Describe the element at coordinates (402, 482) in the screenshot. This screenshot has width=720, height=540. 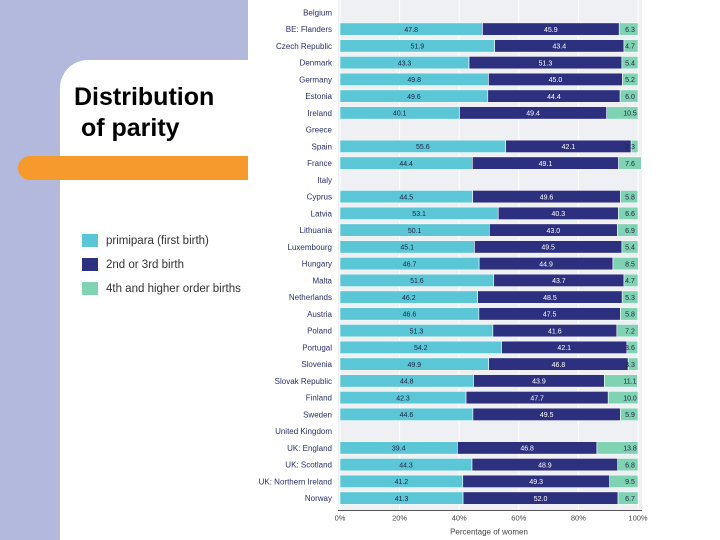
I see `data-label: 41.2` at that location.